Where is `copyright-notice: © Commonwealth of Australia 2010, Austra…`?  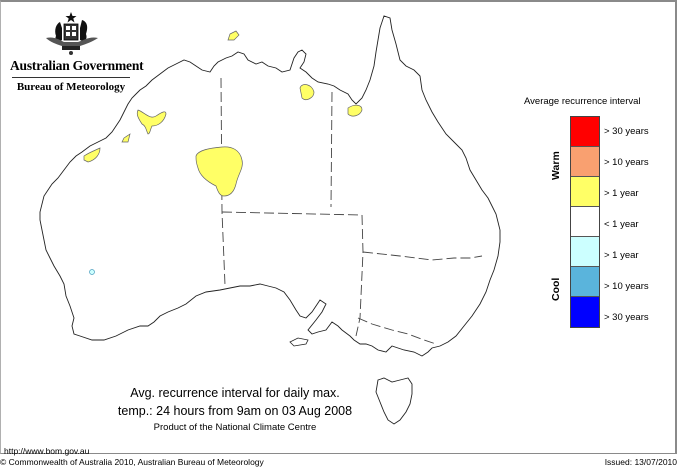
copyright-notice: © Commonwealth of Australia 2010, Austra… is located at coordinates (132, 462).